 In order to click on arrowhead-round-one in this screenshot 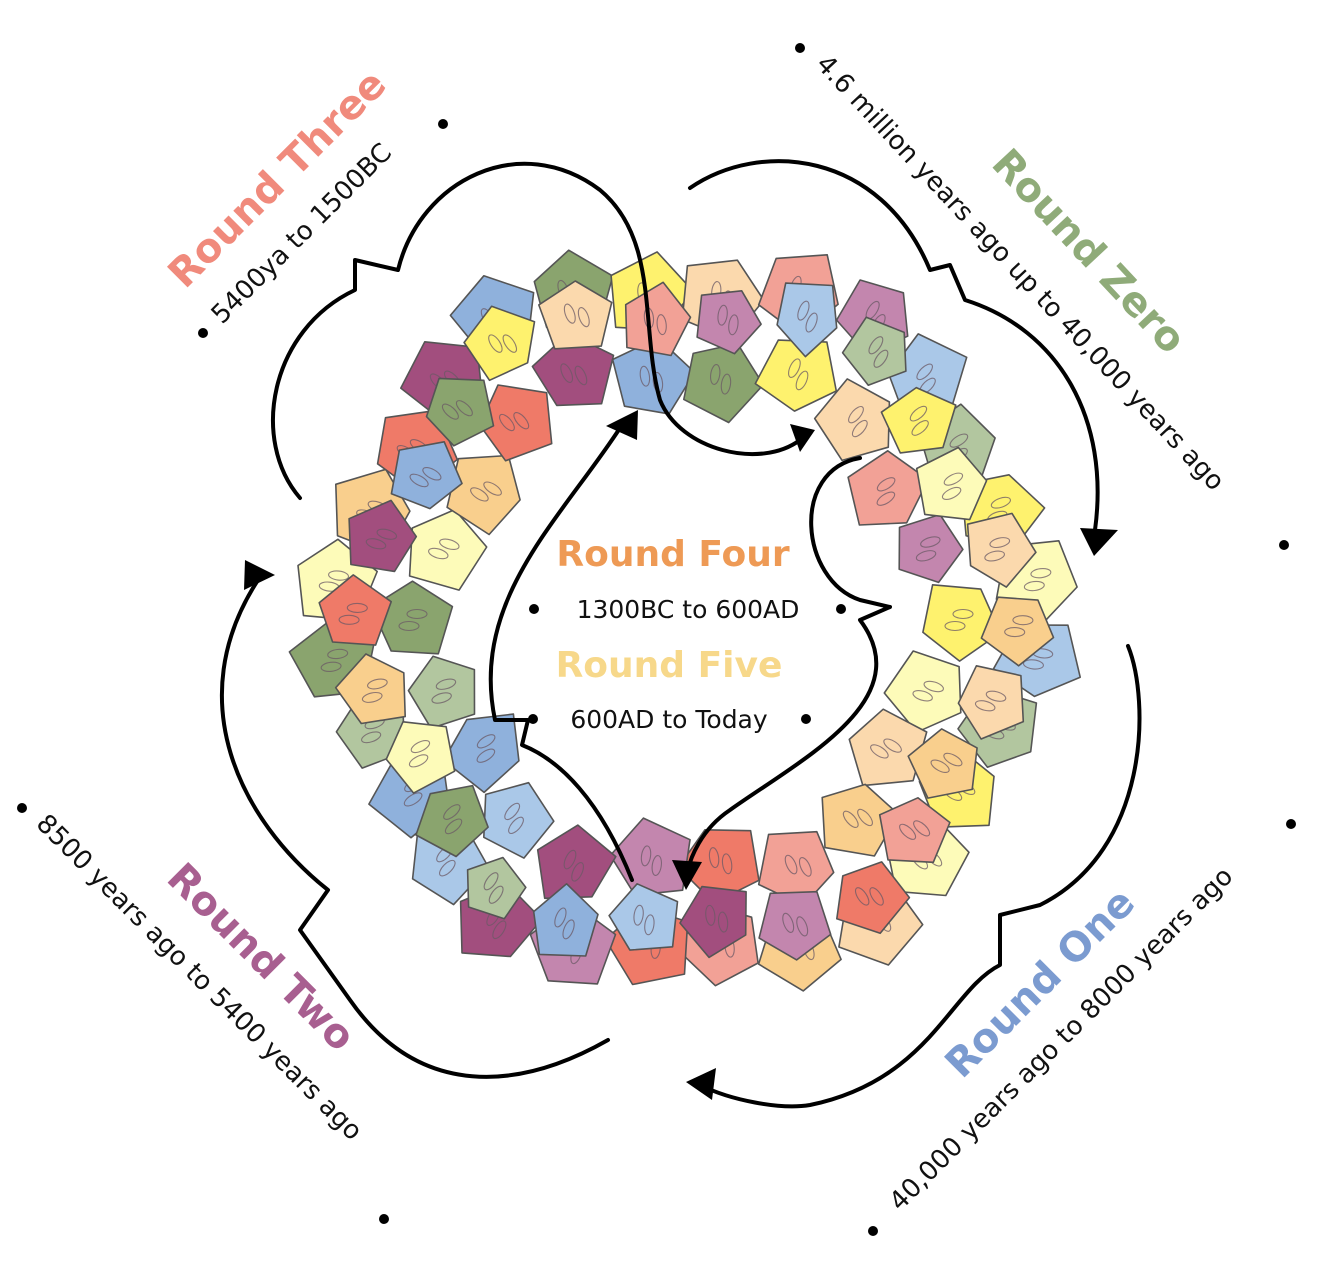, I will do `click(701, 1084)`.